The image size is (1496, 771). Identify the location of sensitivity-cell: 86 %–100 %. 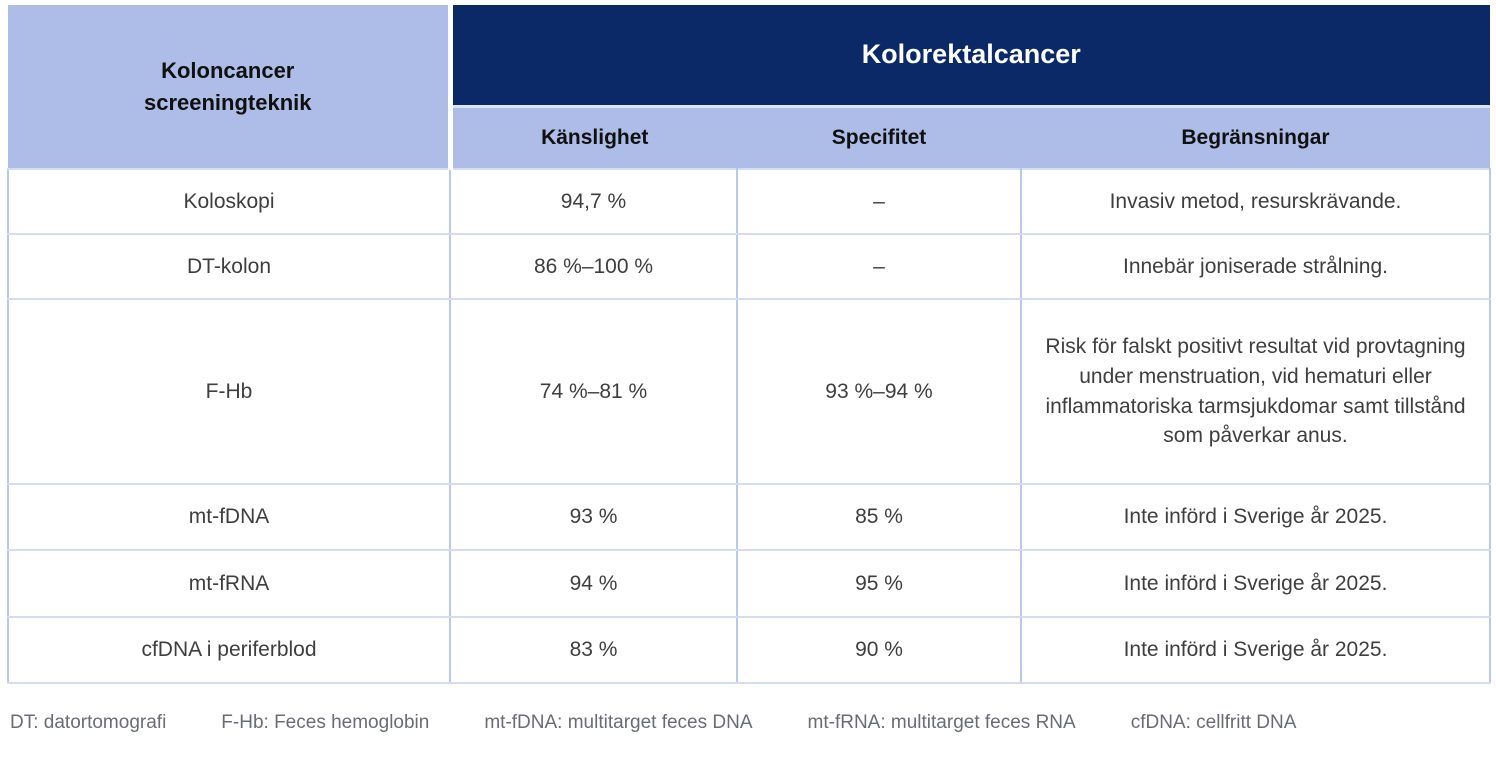
(593, 266).